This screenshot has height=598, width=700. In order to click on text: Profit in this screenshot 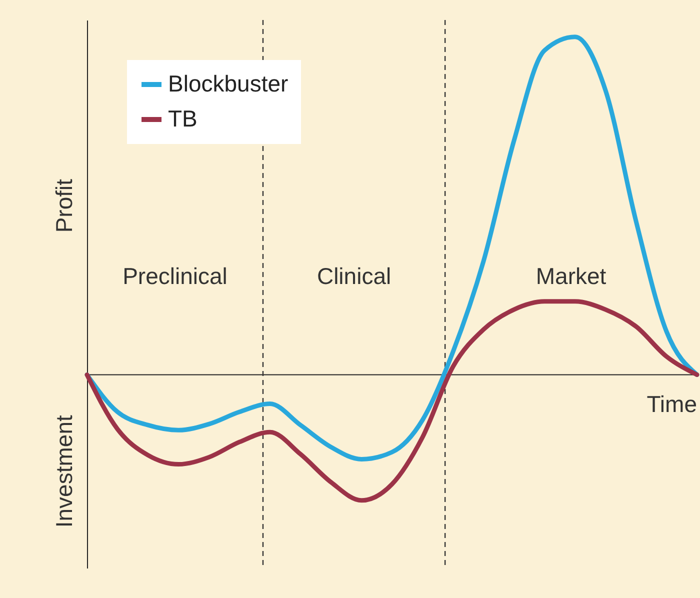, I will do `click(64, 205)`.